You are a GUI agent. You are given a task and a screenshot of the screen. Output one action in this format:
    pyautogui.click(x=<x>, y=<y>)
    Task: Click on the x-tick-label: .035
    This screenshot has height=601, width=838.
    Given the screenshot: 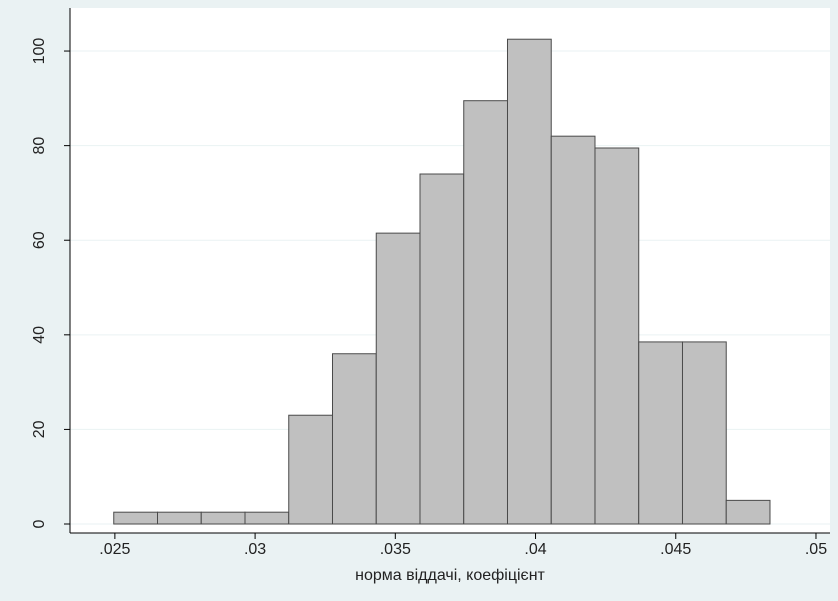 What is the action you would take?
    pyautogui.click(x=395, y=549)
    